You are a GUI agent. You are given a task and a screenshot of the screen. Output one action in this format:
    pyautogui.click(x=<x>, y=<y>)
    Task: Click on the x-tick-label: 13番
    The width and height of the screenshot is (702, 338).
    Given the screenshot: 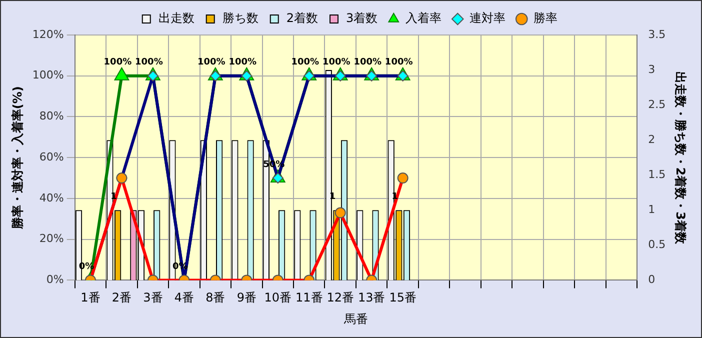 What is the action you would take?
    pyautogui.click(x=372, y=297)
    